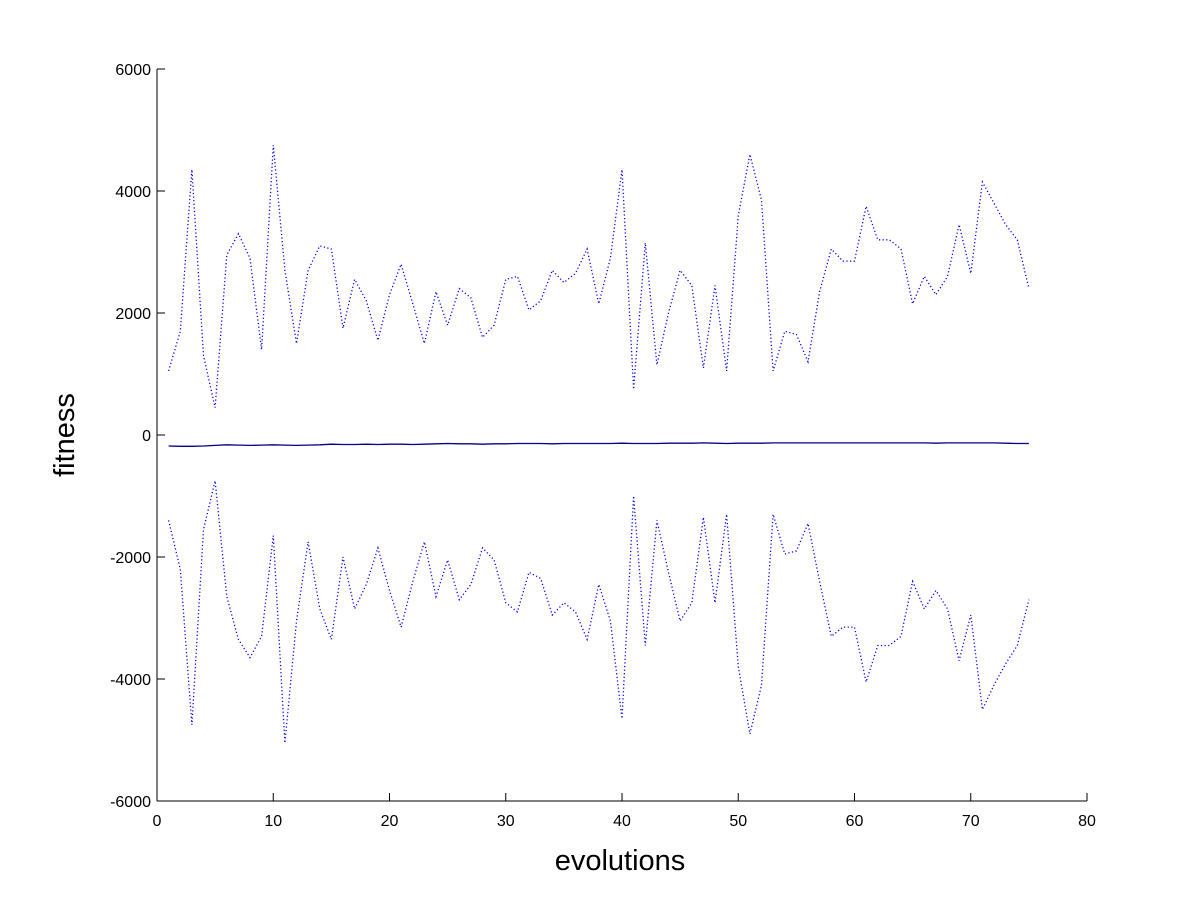  I want to click on y-tick-label: 2000, so click(133, 314).